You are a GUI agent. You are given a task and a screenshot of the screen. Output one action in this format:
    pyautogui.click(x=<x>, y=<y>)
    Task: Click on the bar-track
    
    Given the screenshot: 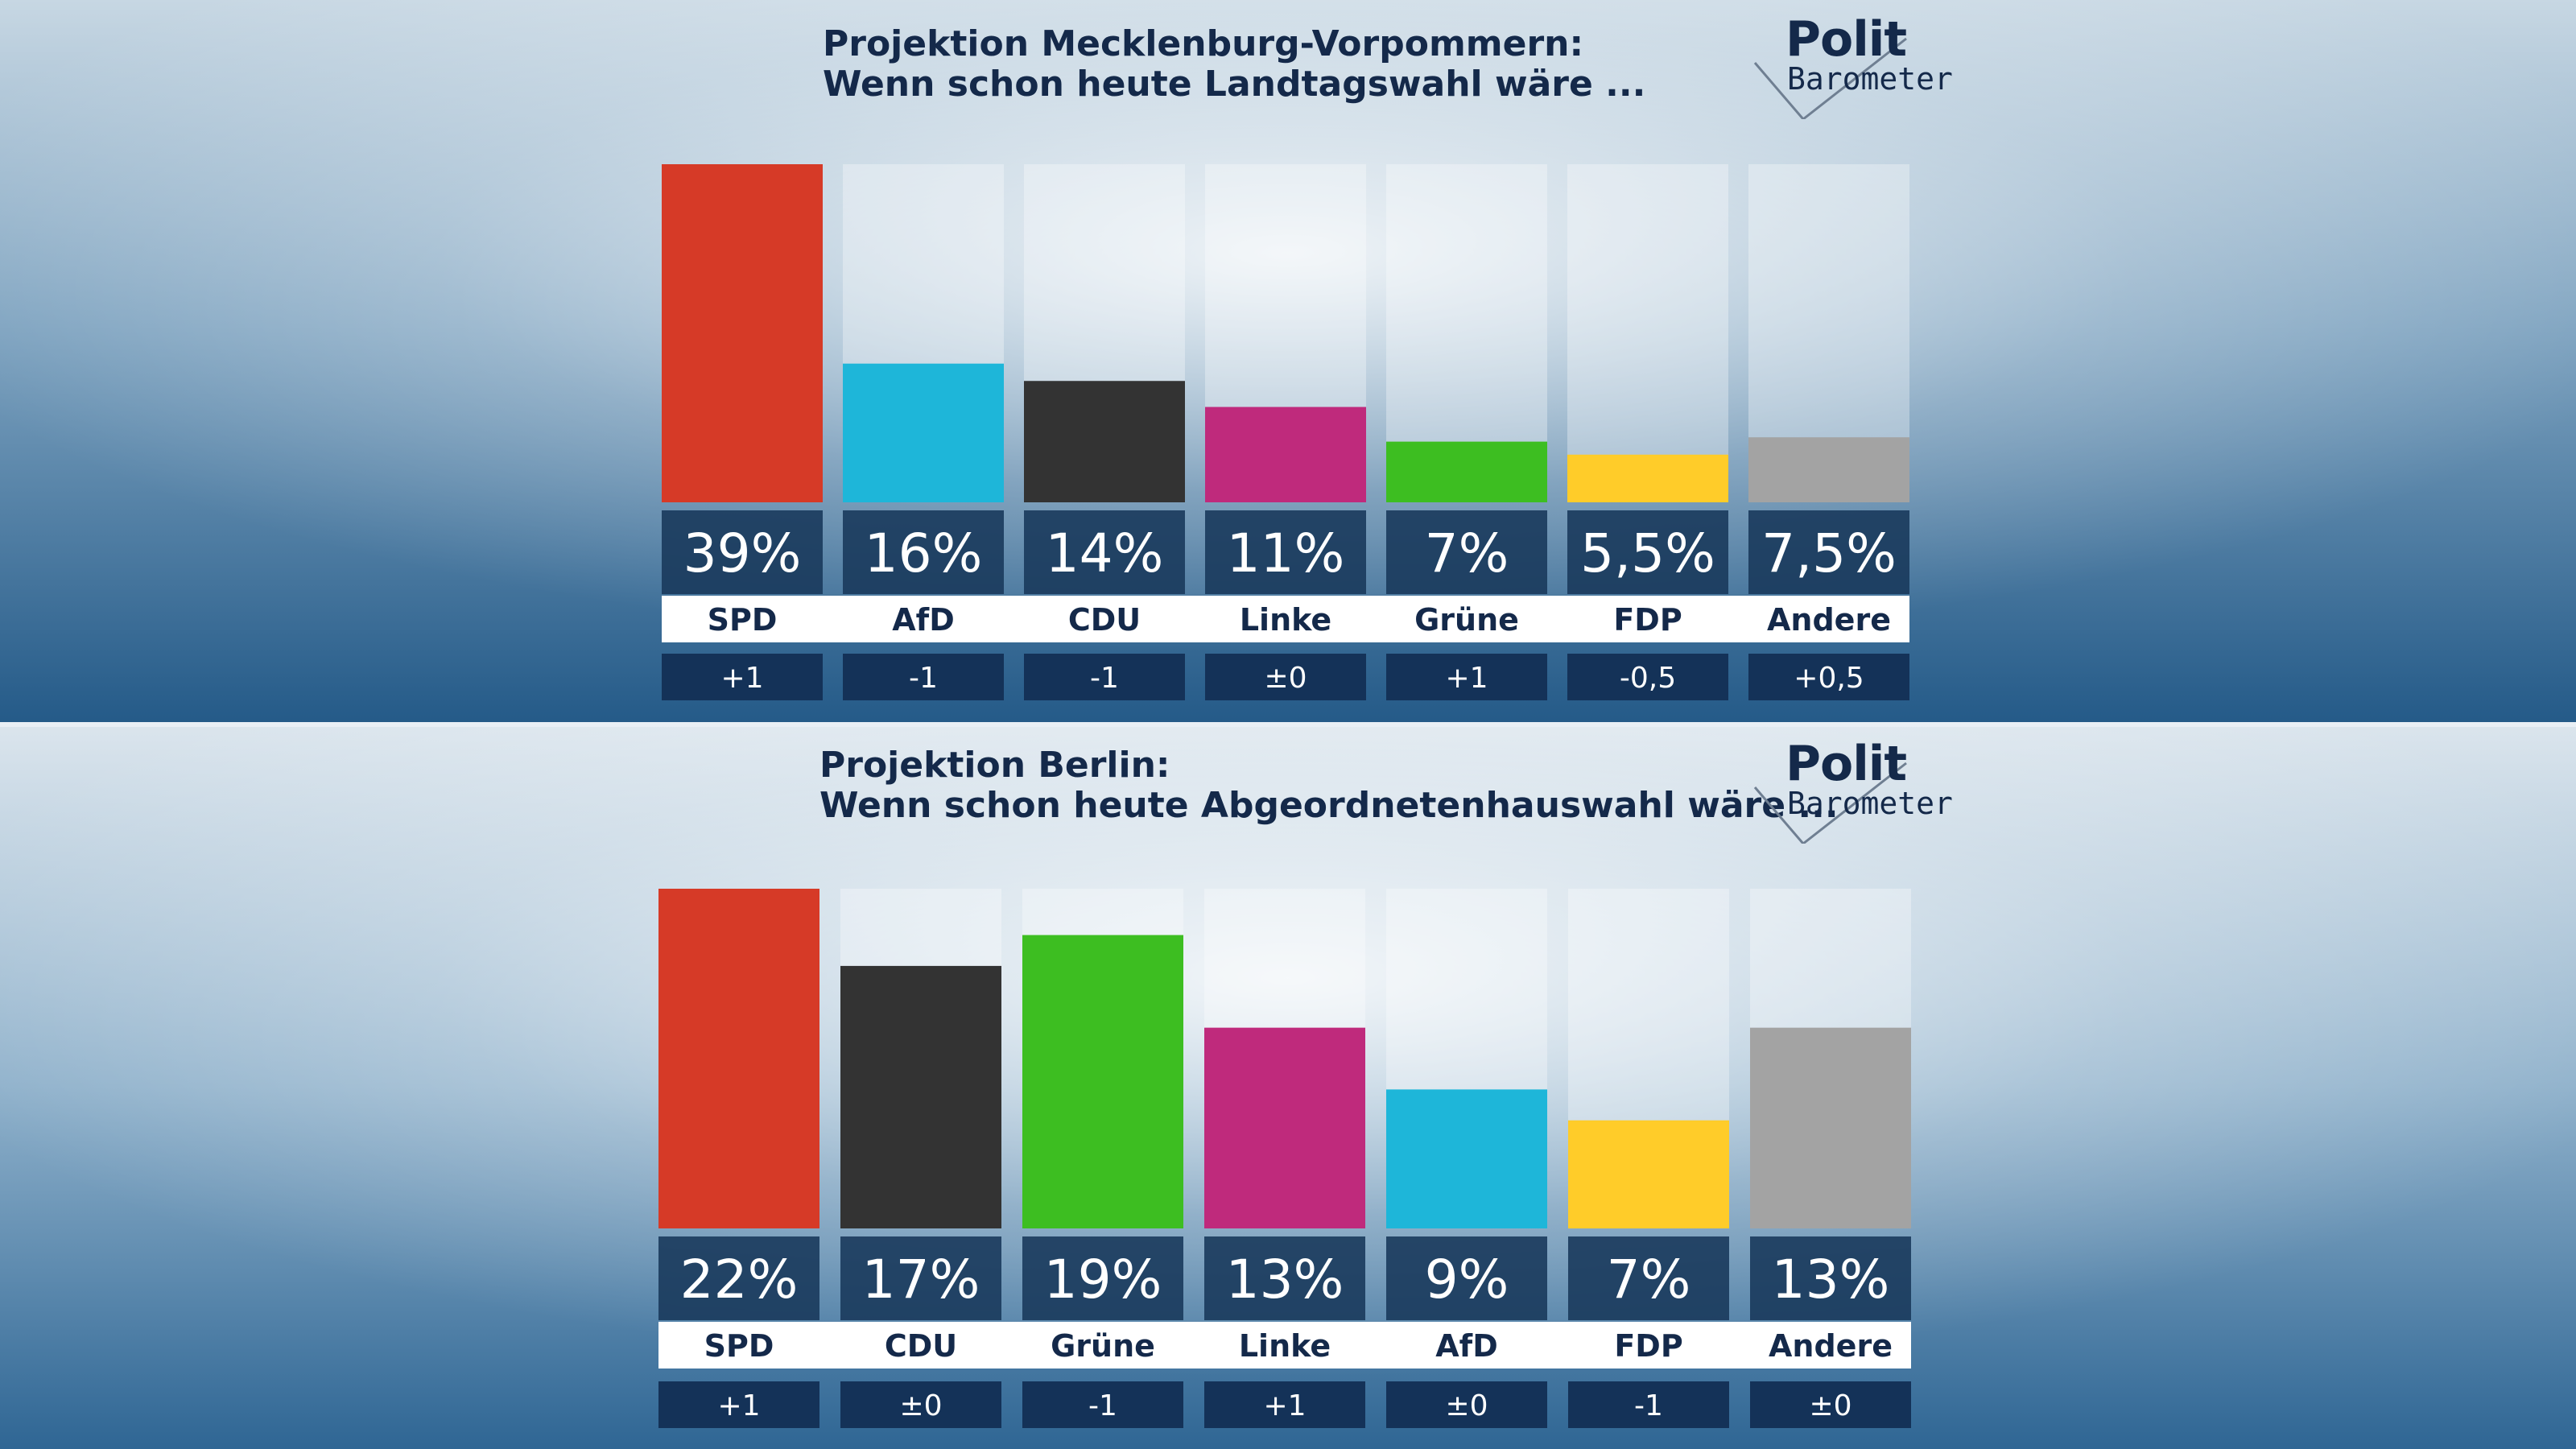 What is the action you would take?
    pyautogui.click(x=1647, y=333)
    